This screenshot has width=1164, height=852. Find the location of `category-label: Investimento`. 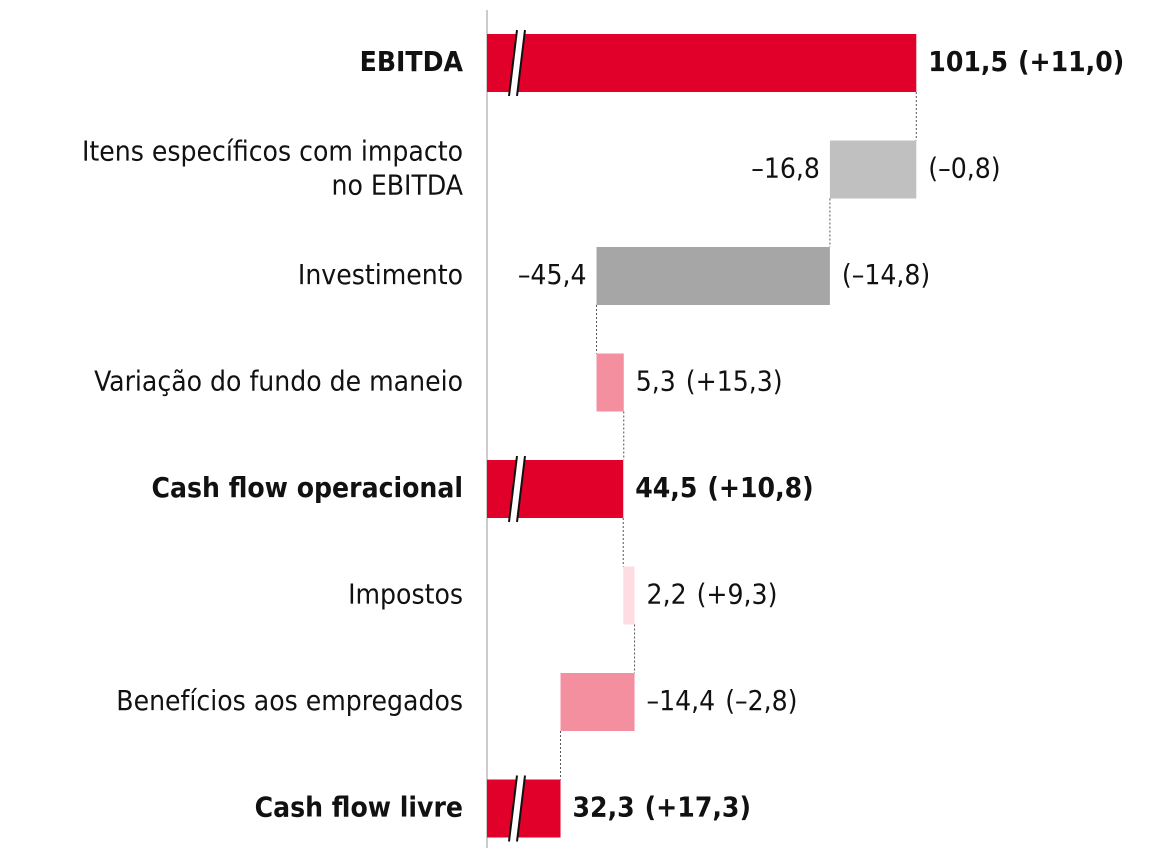

category-label: Investimento is located at coordinates (380, 274).